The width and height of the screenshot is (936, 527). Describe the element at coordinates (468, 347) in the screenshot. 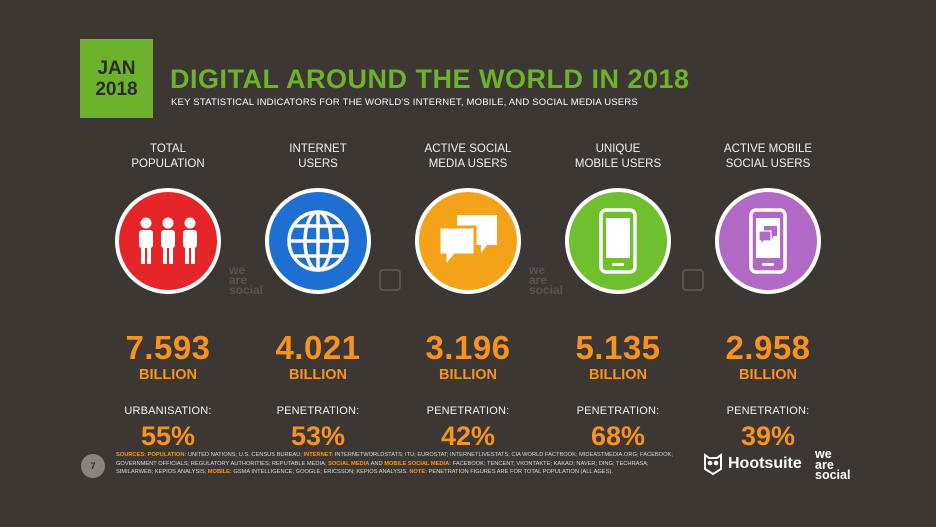

I see `stat-value: 3.196` at that location.